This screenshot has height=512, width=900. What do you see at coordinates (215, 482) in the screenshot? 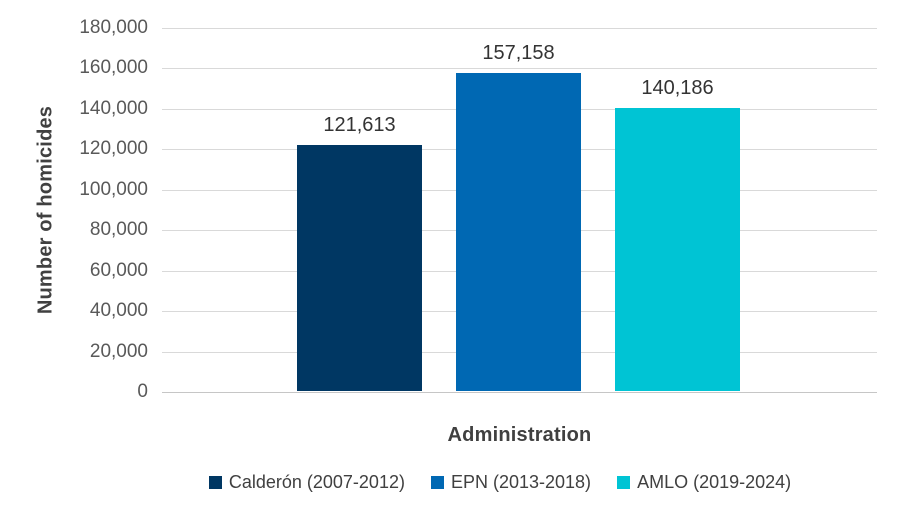
I see `legend-swatch-calderon` at bounding box center [215, 482].